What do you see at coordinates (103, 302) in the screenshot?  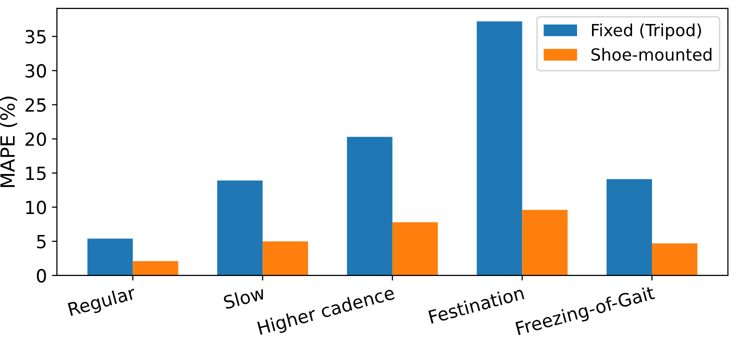 I see `x-tick-label: Regular` at bounding box center [103, 302].